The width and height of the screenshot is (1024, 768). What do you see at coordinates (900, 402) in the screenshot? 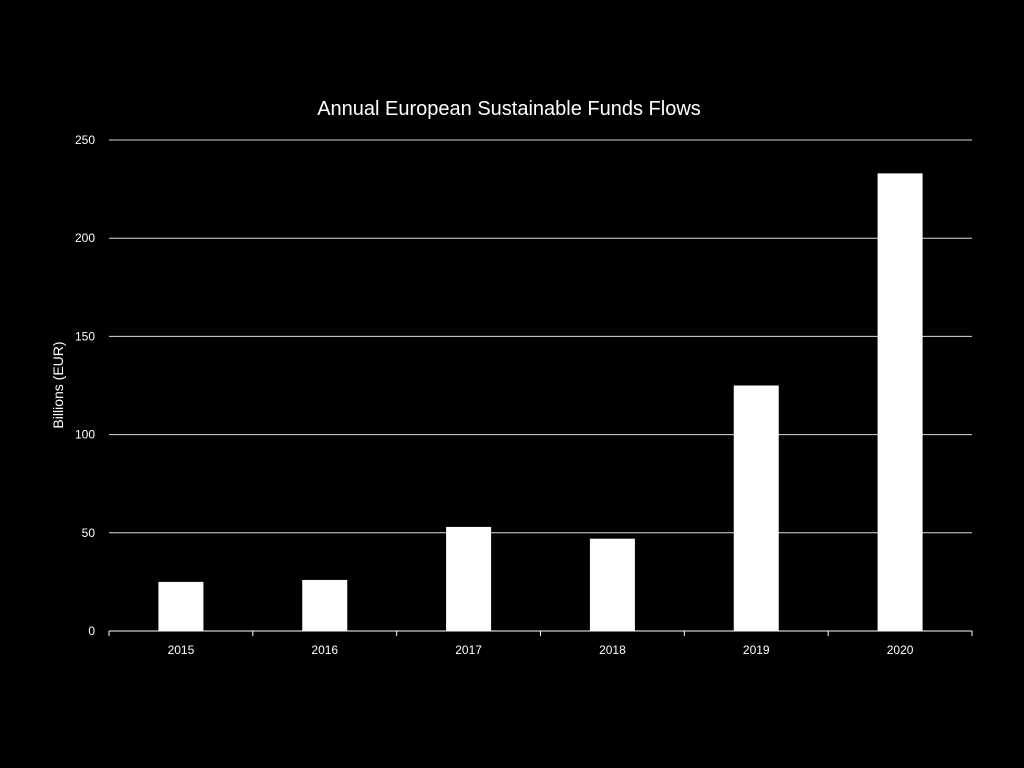
I see `bar-2020` at bounding box center [900, 402].